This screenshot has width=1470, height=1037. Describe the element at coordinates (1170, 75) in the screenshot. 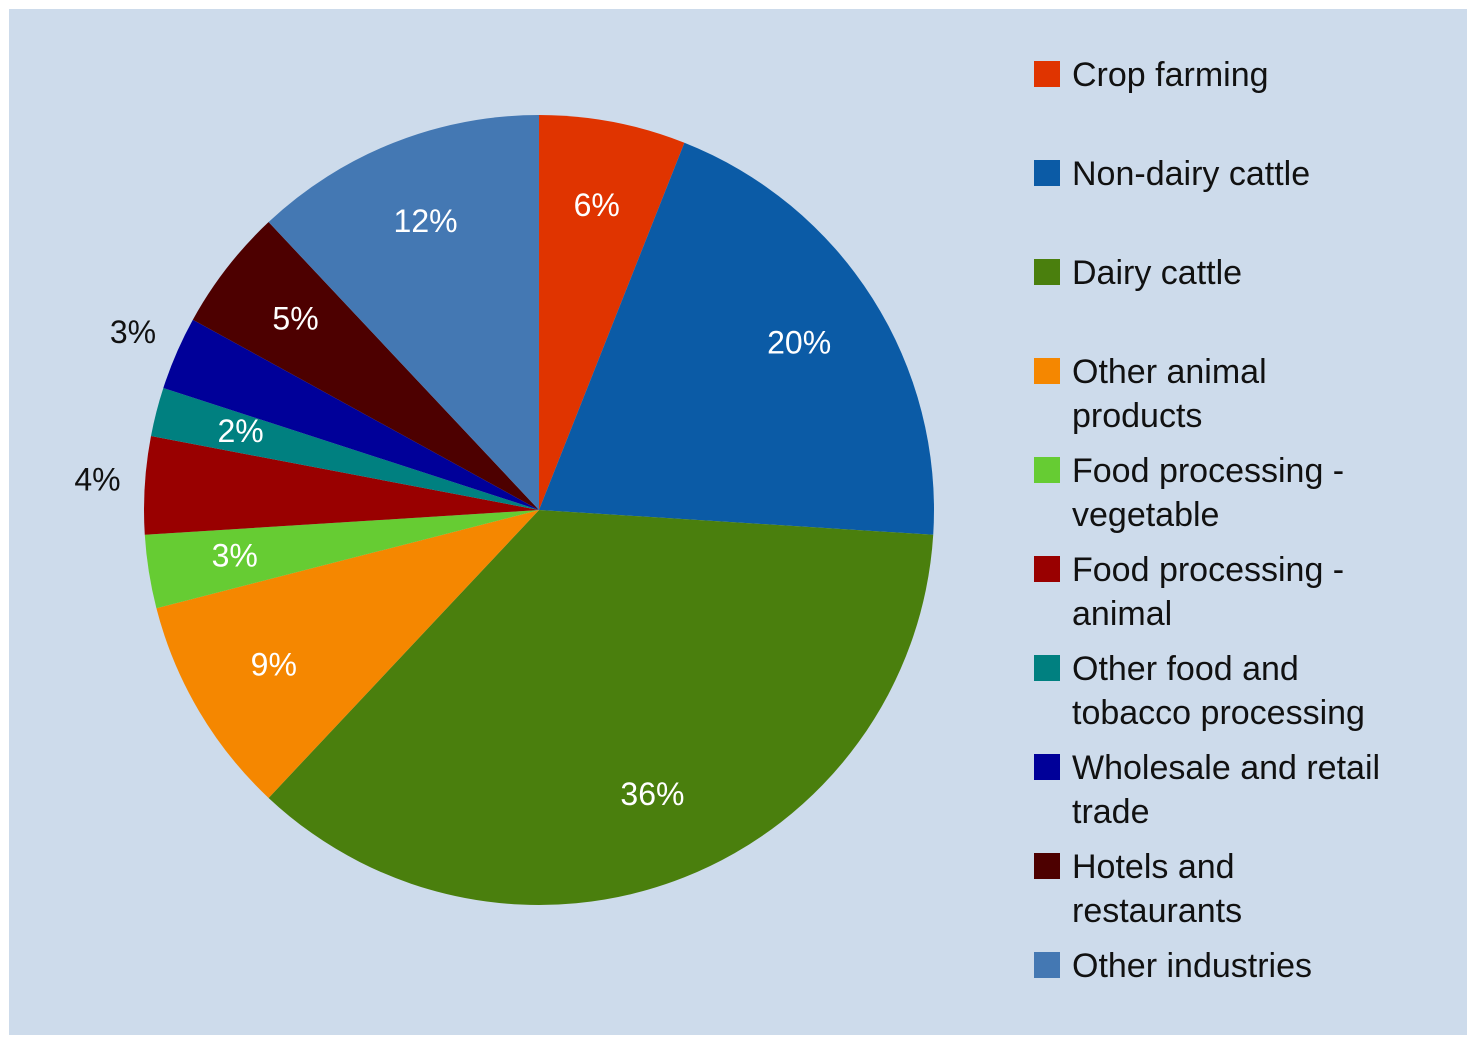

I see `legend-label: Crop farming` at that location.